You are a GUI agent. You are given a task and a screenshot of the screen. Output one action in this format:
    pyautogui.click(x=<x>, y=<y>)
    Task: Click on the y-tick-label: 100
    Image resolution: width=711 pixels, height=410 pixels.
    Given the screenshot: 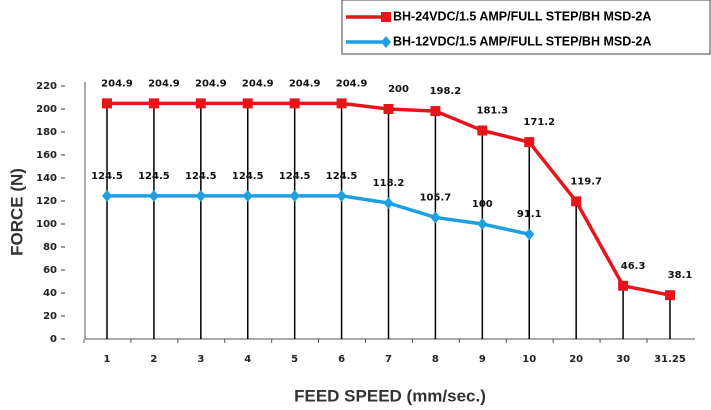 What is the action you would take?
    pyautogui.click(x=46, y=224)
    